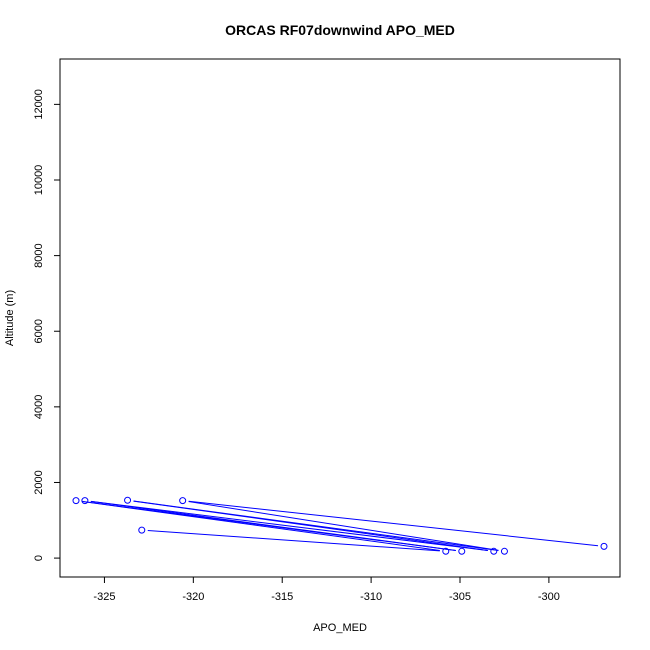 This screenshot has height=650, width=650. What do you see at coordinates (39, 180) in the screenshot?
I see `y-tick-label: 10000` at bounding box center [39, 180].